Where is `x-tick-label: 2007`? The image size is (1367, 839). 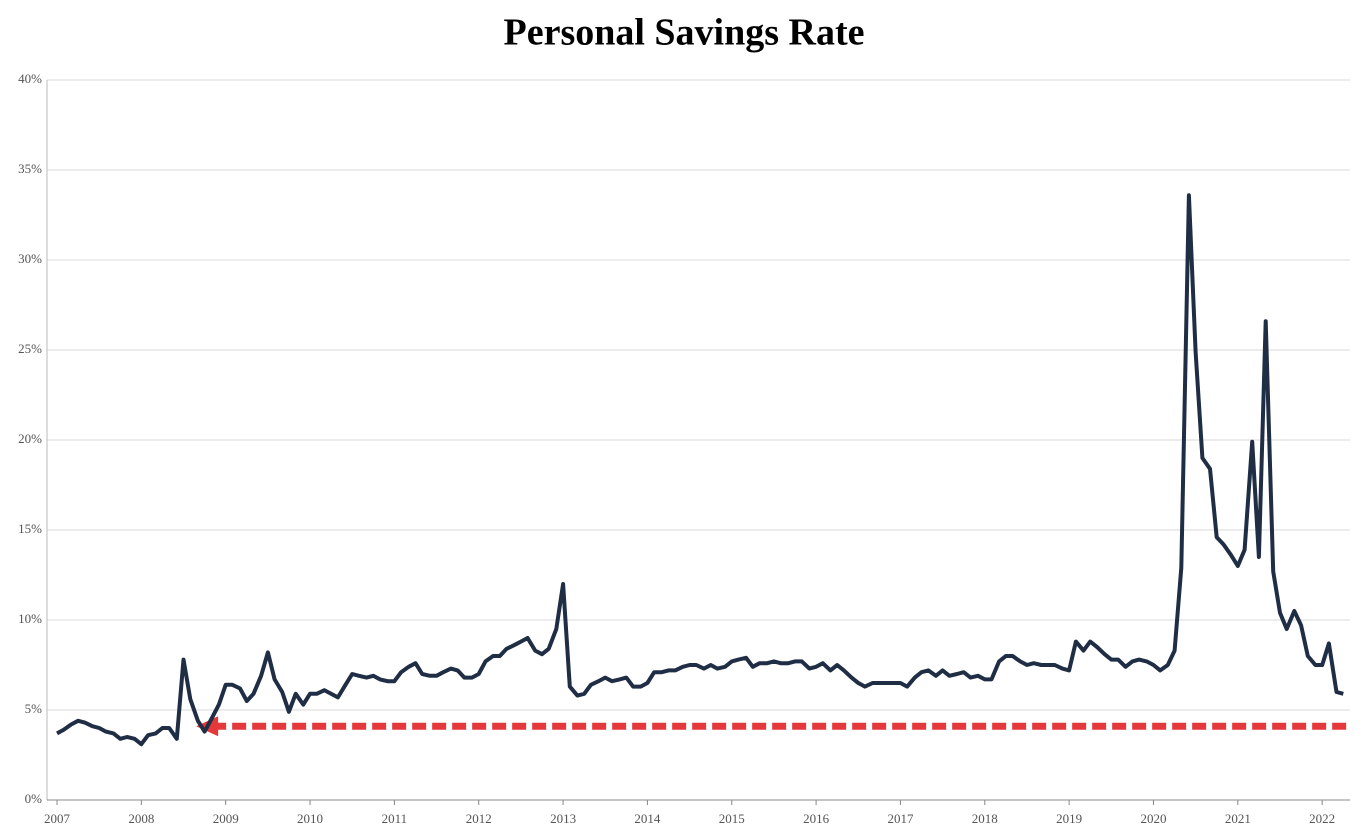 x-tick-label: 2007 is located at coordinates (57, 818).